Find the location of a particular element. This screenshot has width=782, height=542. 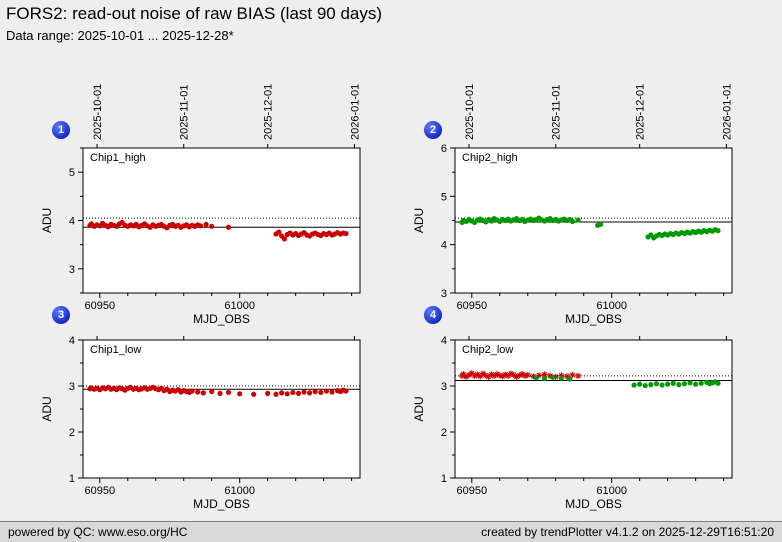

footer-powered-by: powered by QC: www.eso.org/HC is located at coordinates (98, 532).